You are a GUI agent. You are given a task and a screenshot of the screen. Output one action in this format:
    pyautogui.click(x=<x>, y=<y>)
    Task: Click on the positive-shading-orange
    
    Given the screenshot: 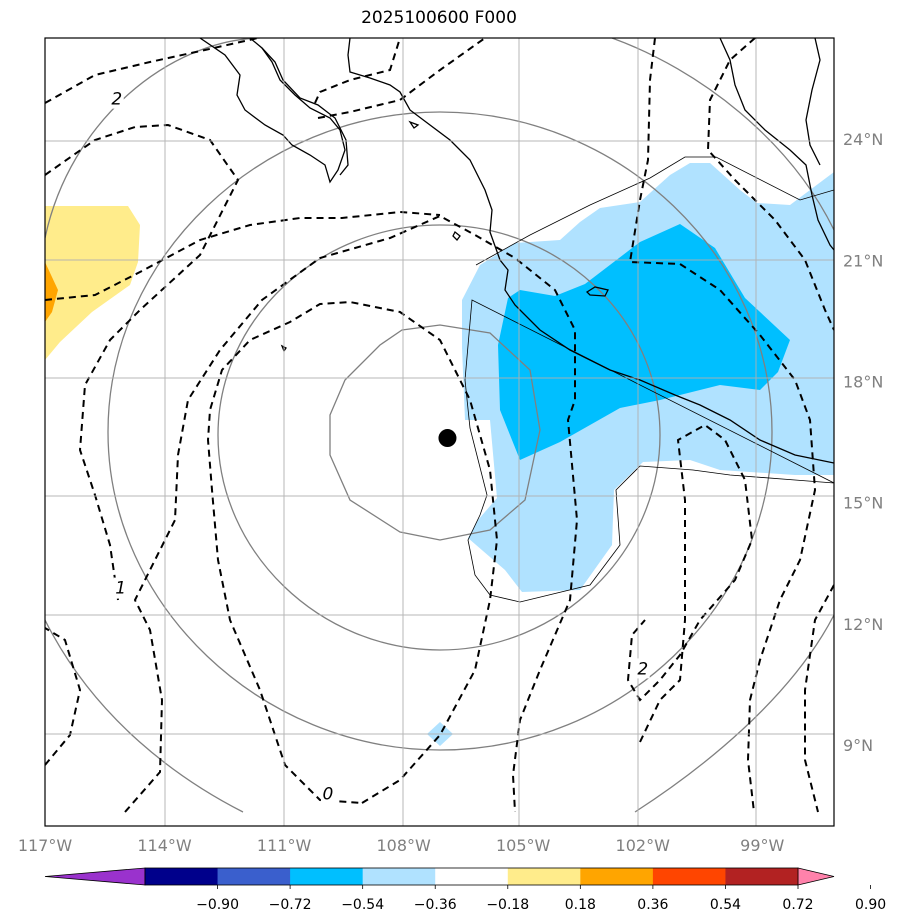 What is the action you would take?
    pyautogui.click(x=51, y=292)
    